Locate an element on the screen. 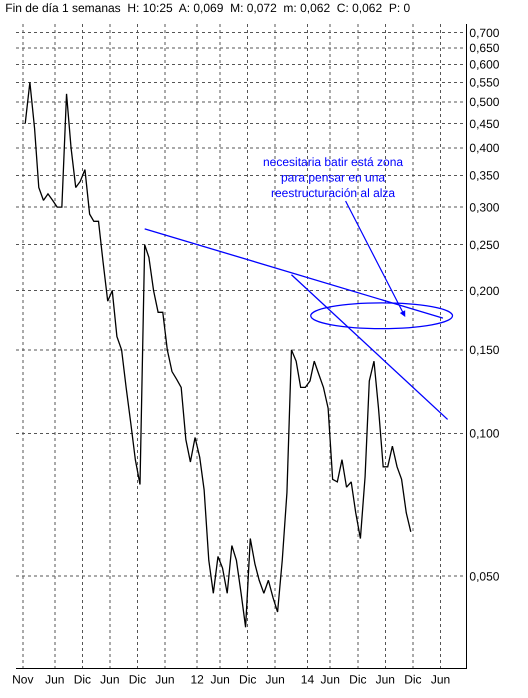  y-tick-label: 0,050 is located at coordinates (484, 576).